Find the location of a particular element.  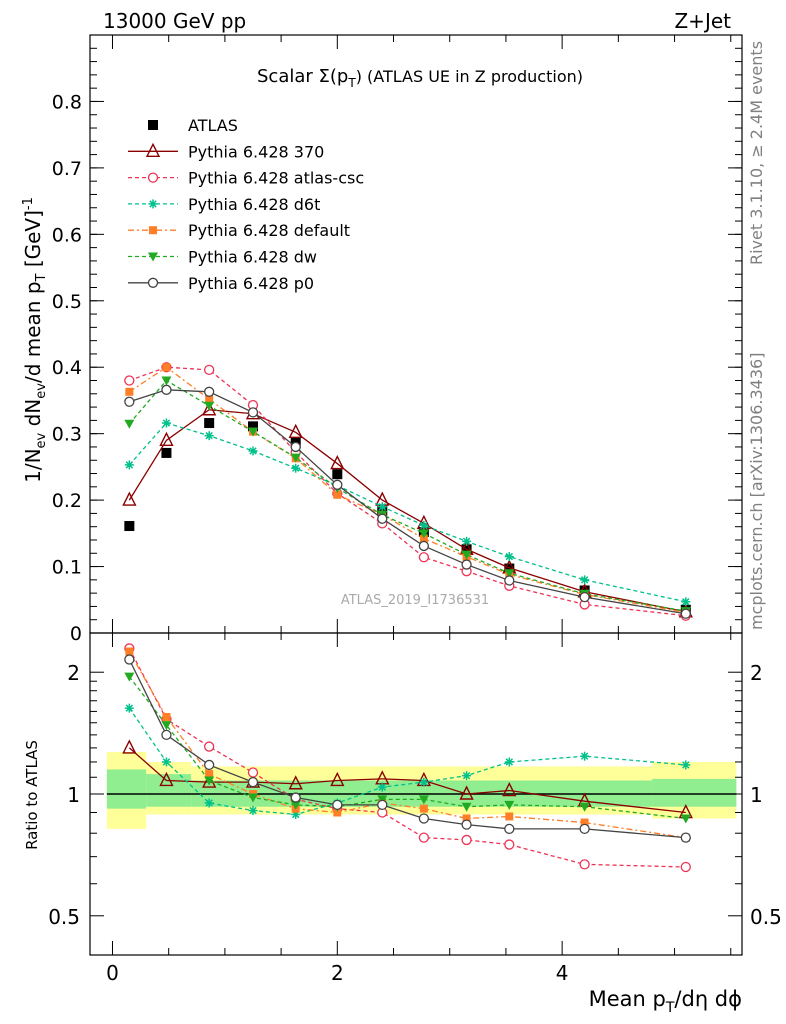

header-left: 13000 GeV pp is located at coordinates (174, 21).